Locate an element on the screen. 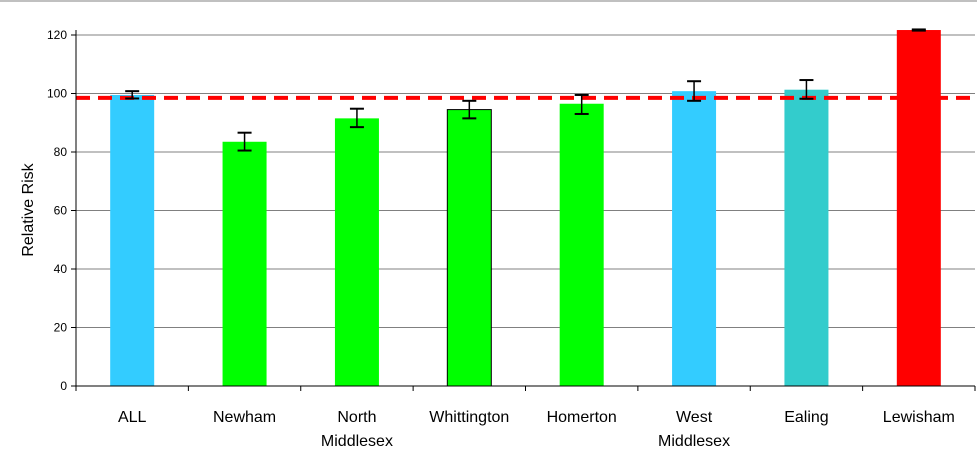 This screenshot has width=977, height=469. x-category-label: Ealing is located at coordinates (806, 417).